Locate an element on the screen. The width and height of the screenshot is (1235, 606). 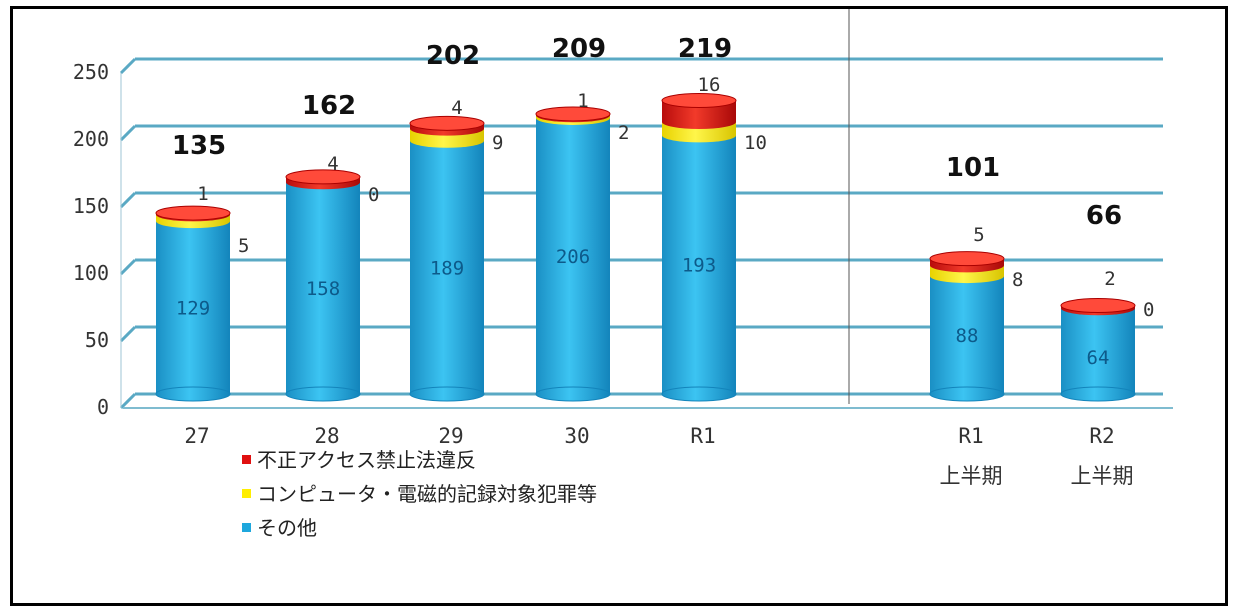
data-label-computer-crime: 8 is located at coordinates (1017, 280).